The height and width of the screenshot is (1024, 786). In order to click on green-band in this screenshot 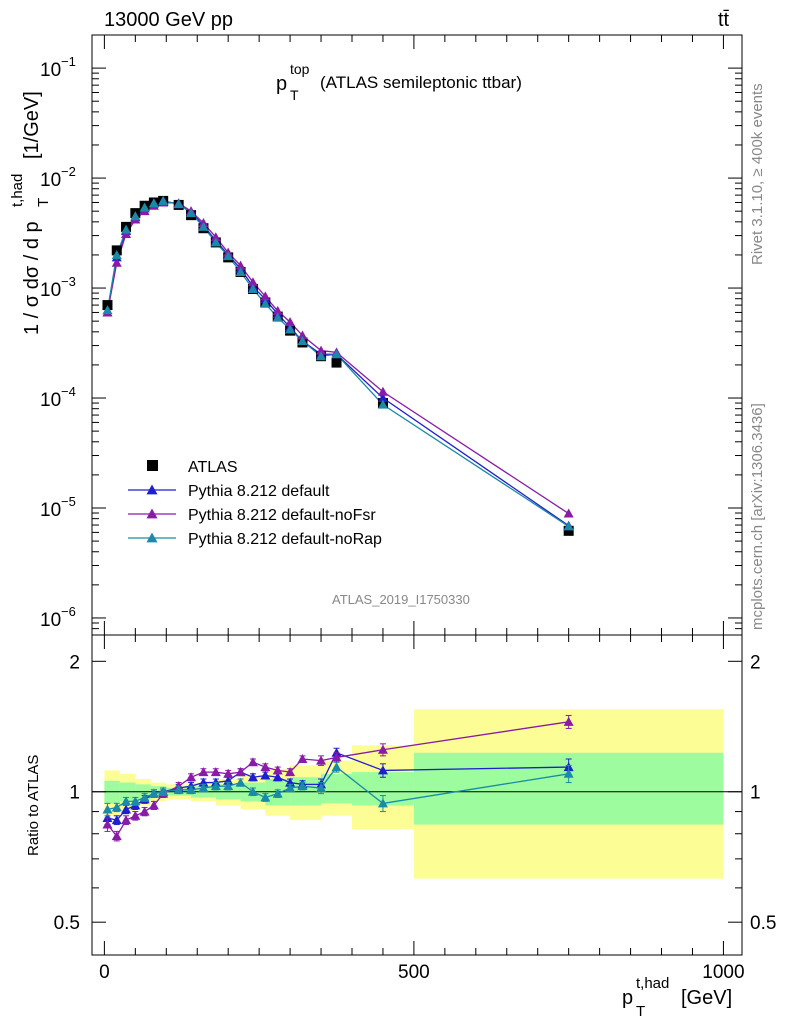, I will do `click(336, 788)`.